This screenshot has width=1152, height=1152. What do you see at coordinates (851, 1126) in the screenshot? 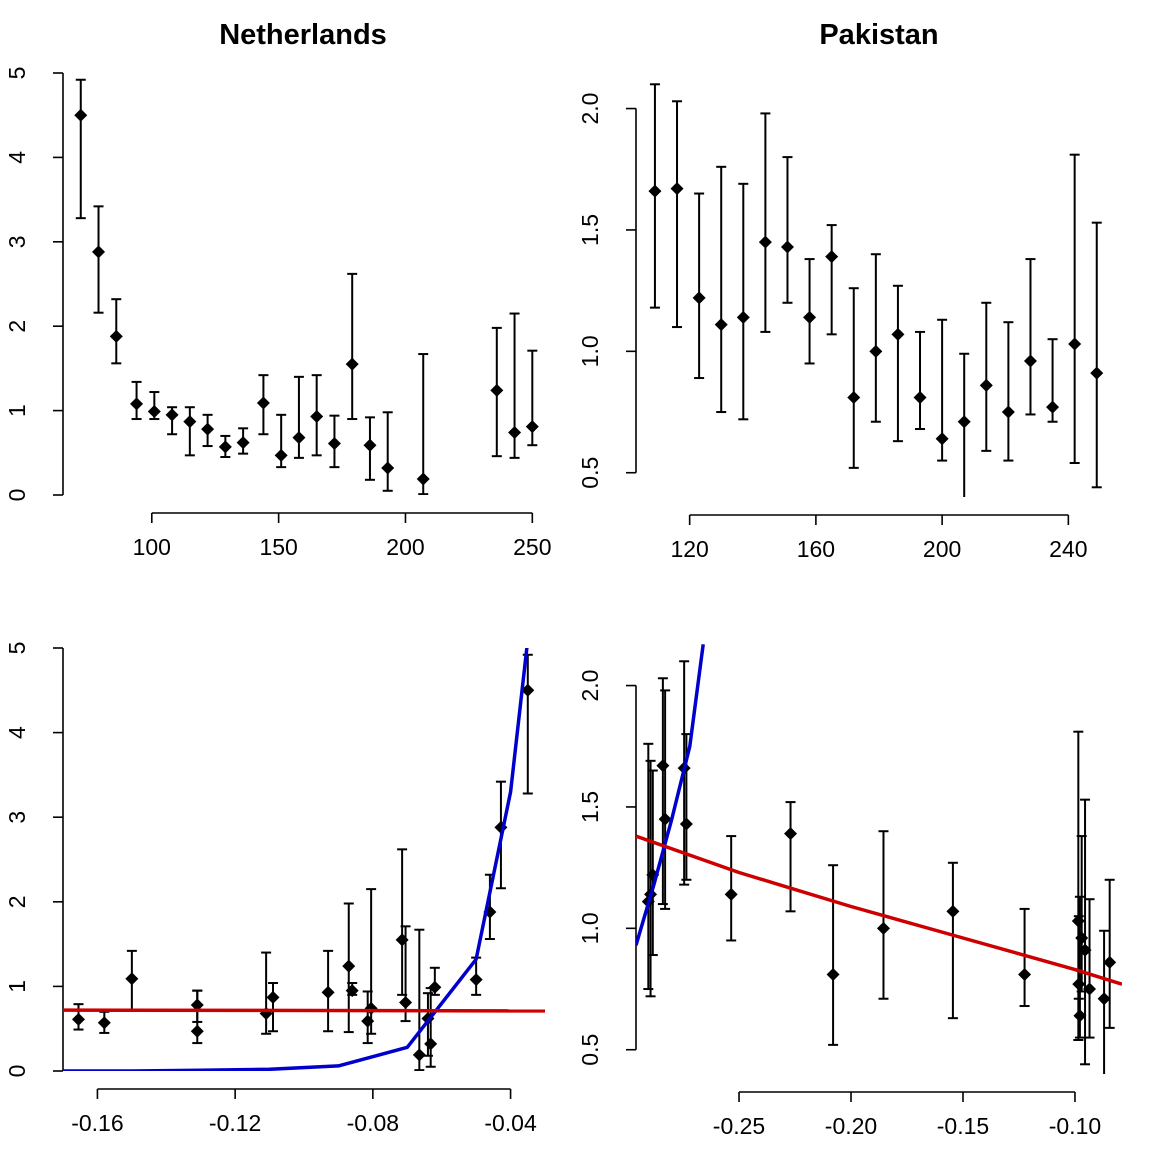
I see `x-tick-label: -0.20` at bounding box center [851, 1126].